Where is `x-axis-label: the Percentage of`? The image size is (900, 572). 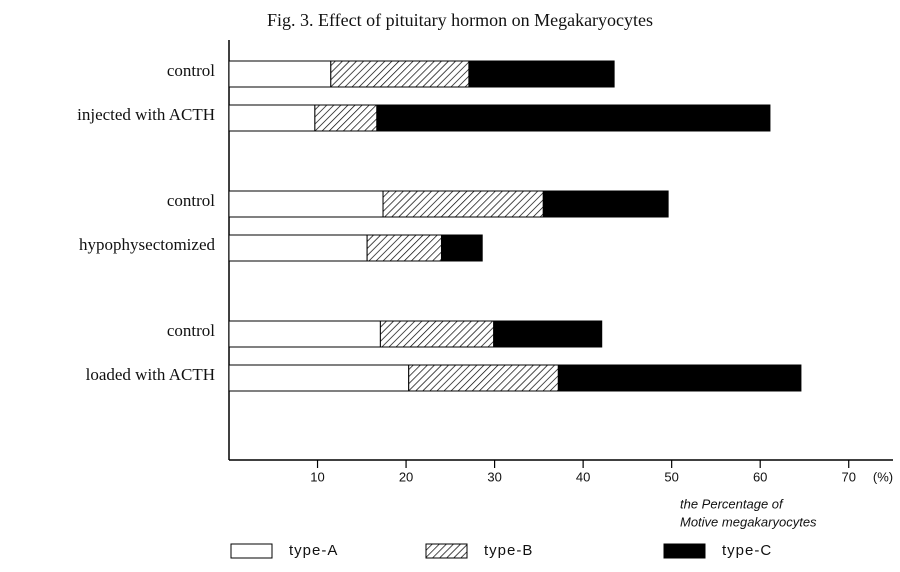 x-axis-label: the Percentage of is located at coordinates (732, 503).